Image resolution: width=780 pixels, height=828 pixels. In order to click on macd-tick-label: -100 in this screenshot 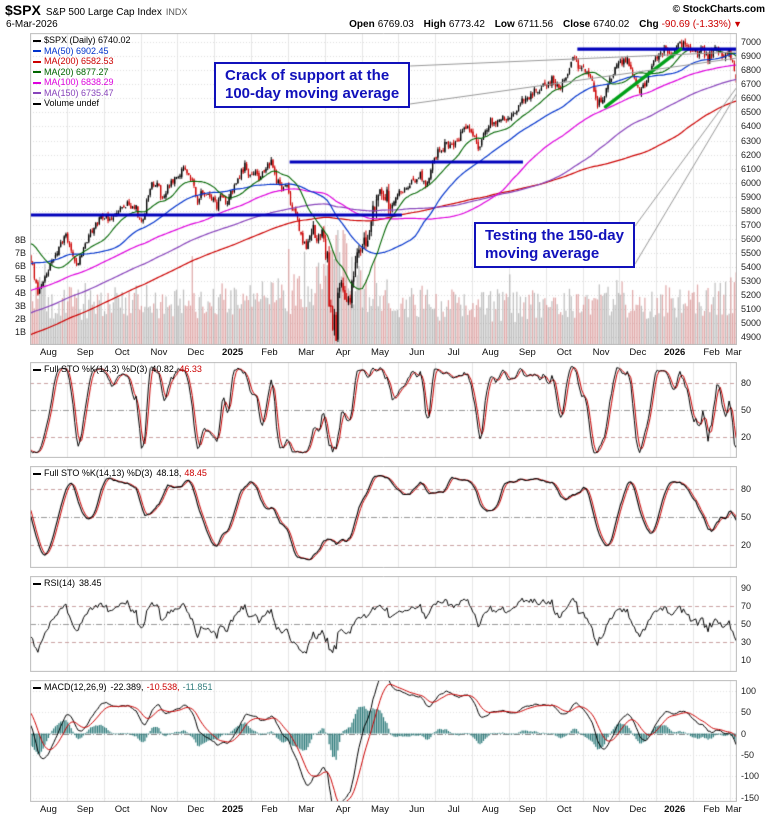, I will do `click(750, 776)`.